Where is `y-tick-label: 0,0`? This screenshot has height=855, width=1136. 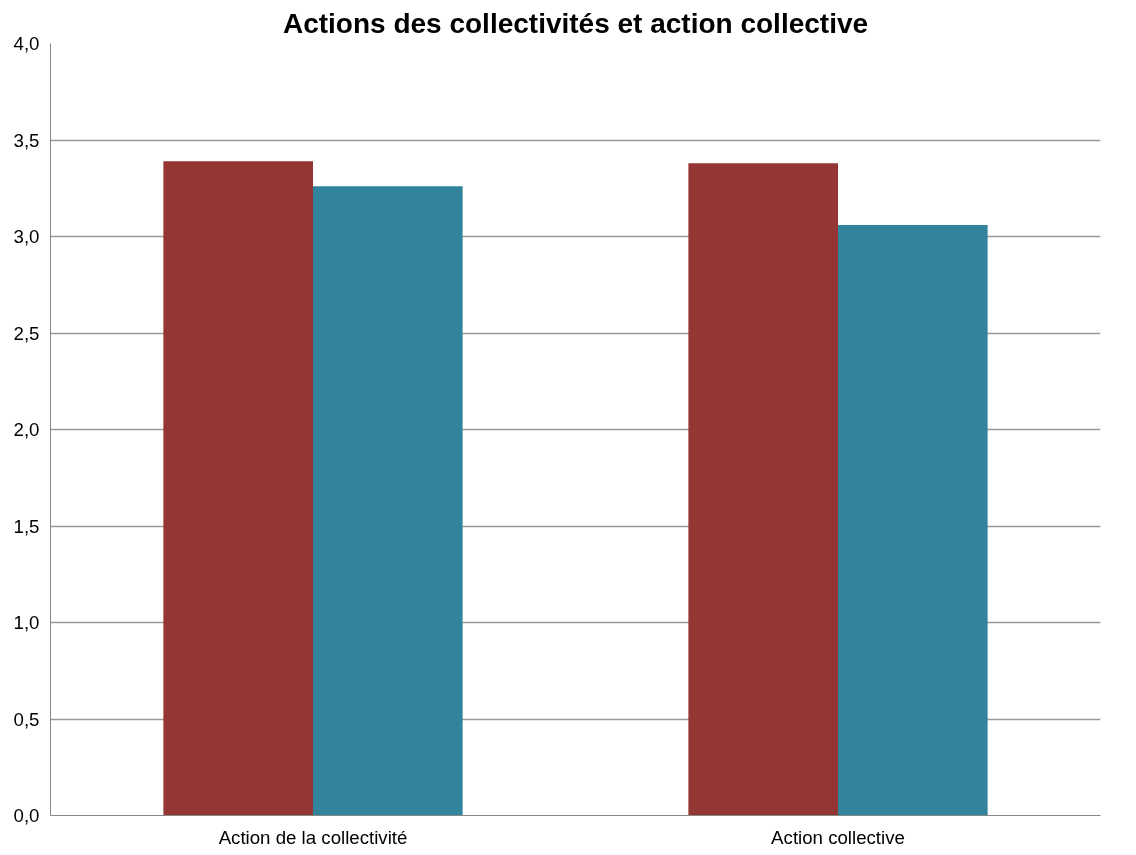
y-tick-label: 0,0 is located at coordinates (26, 815).